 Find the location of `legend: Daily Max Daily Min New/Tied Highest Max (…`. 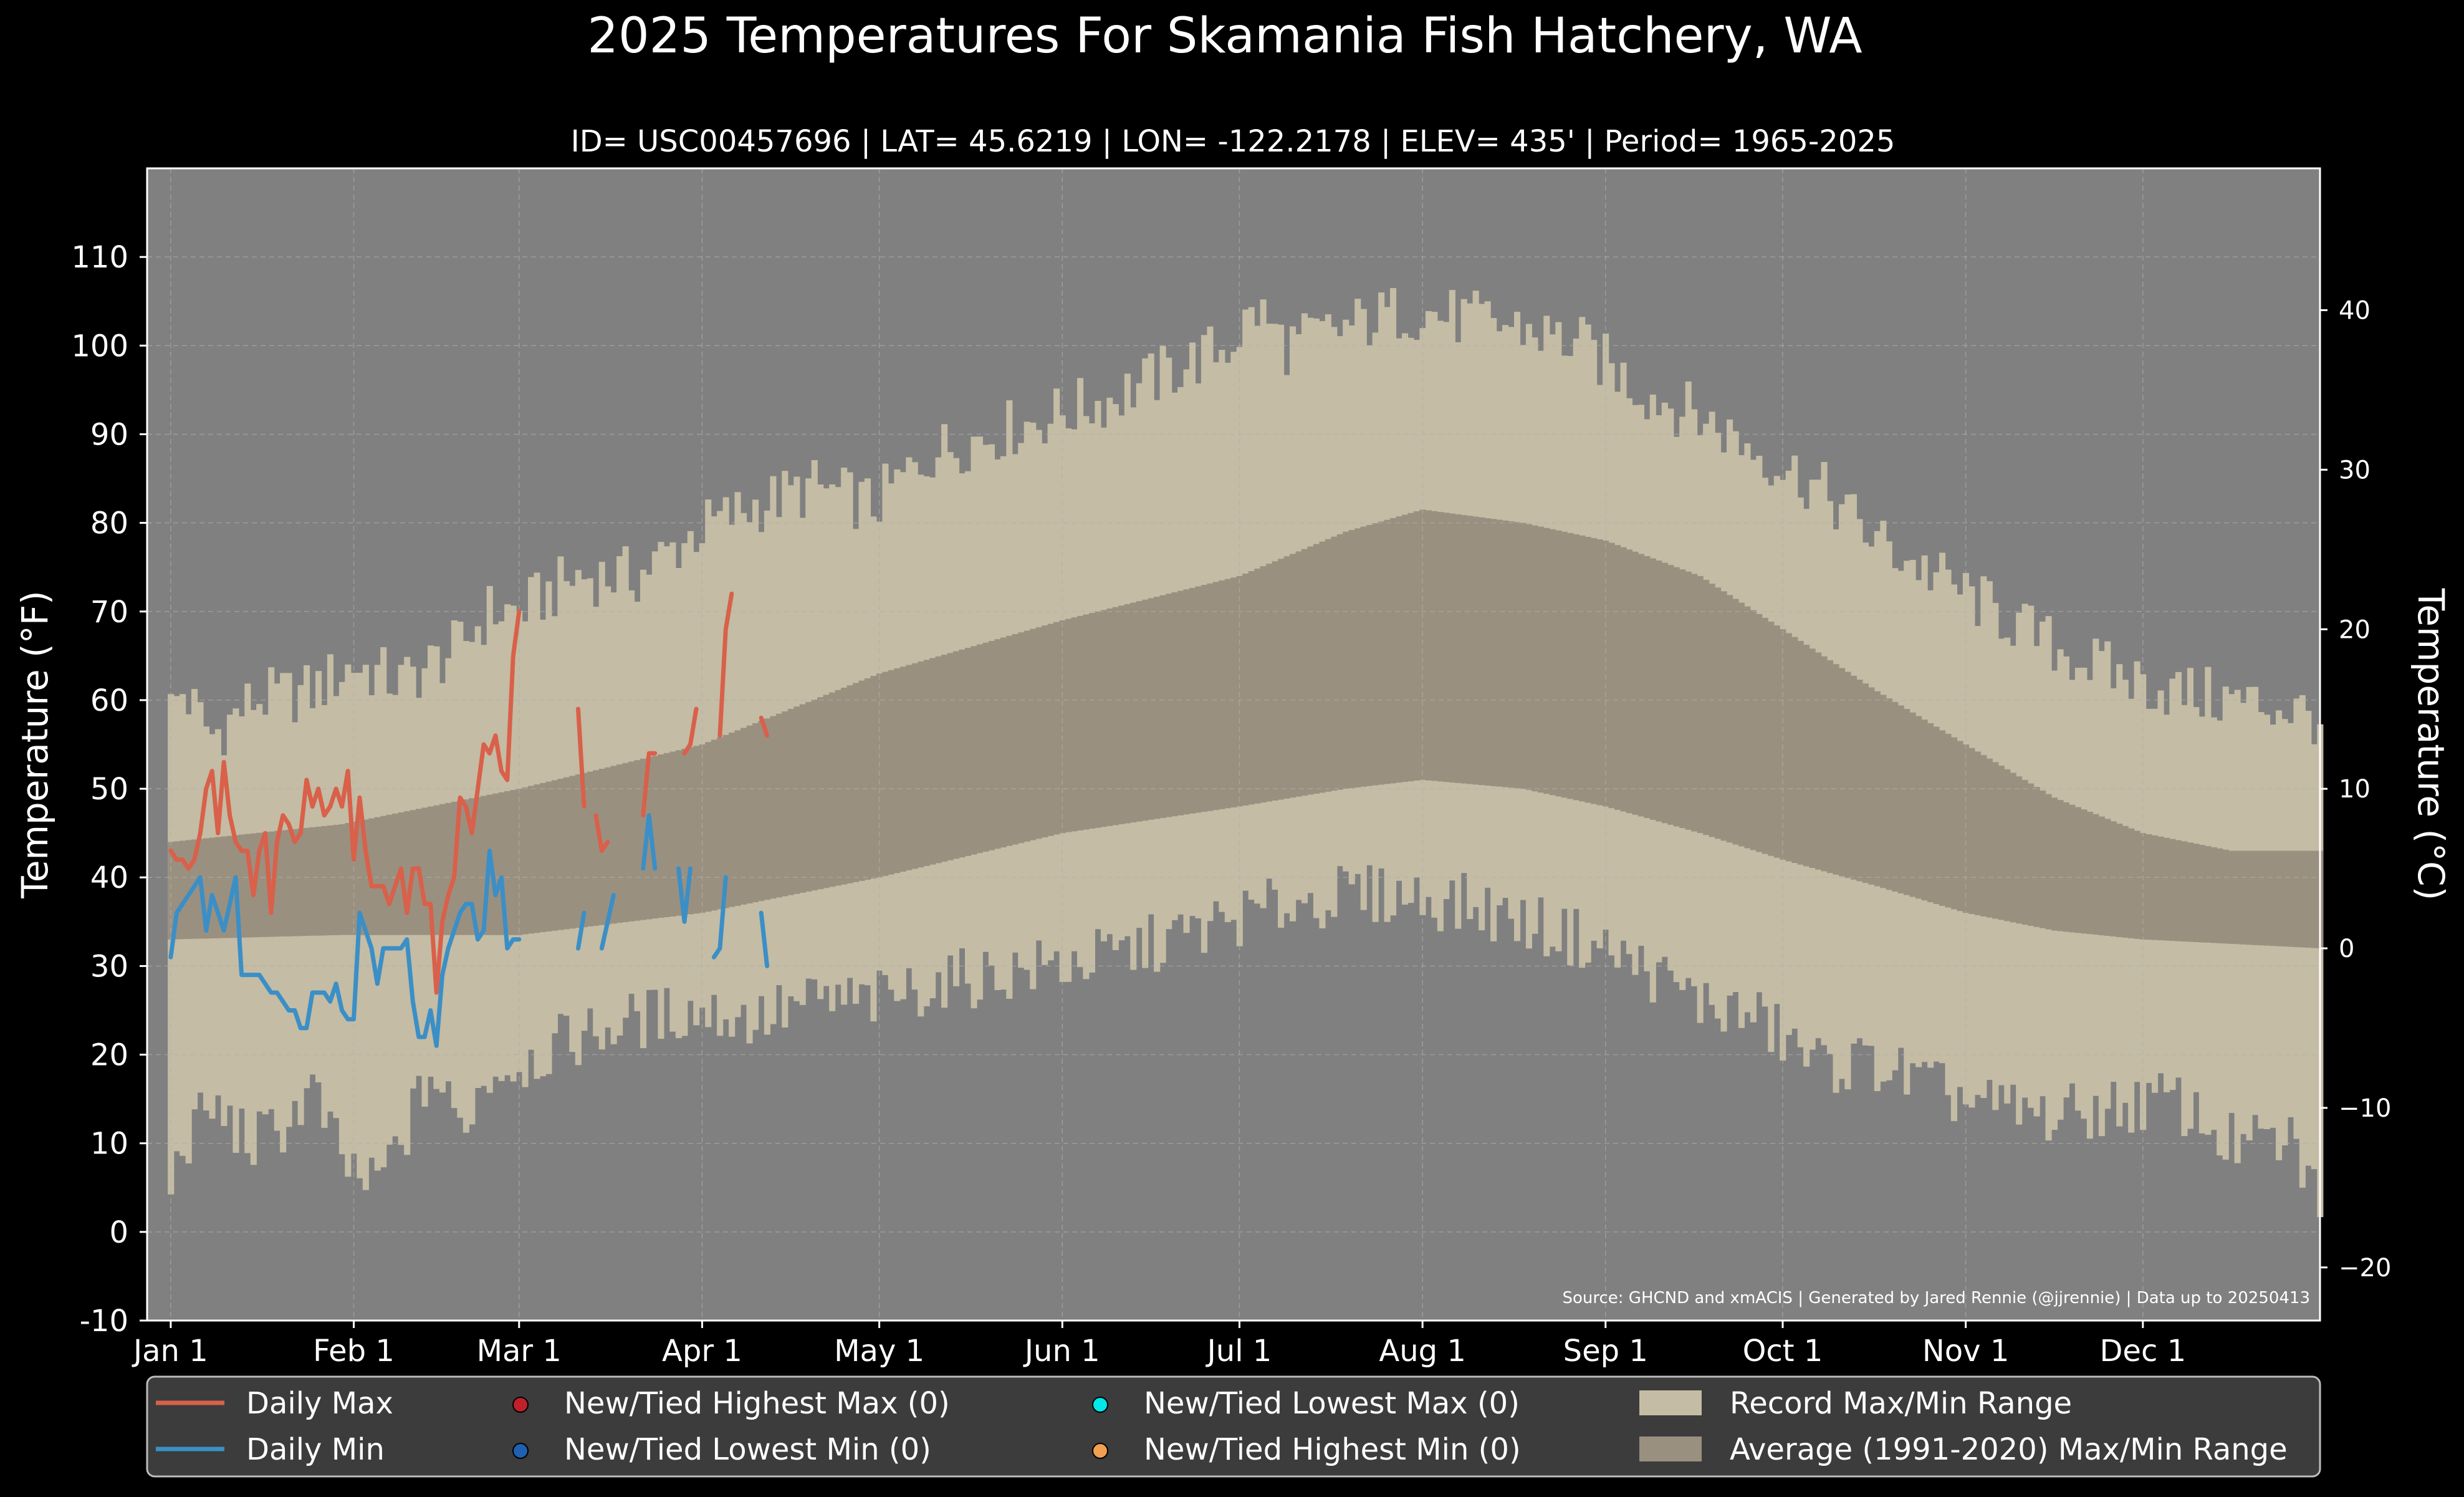

legend: Daily Max Daily Min New/Tied Highest Max (… is located at coordinates (1233, 1426).